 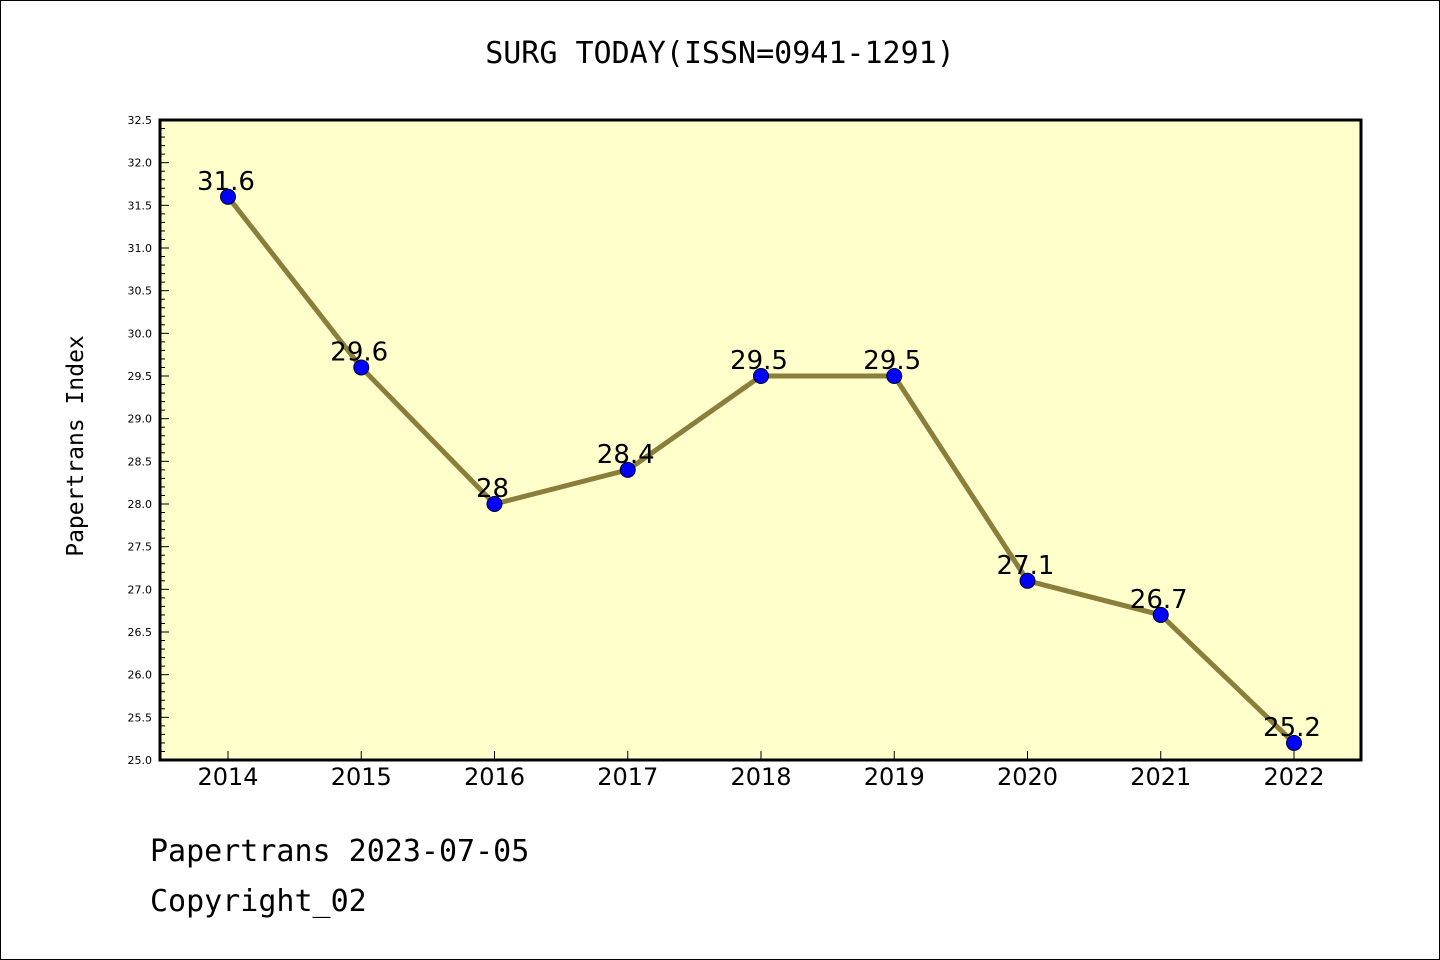 I want to click on x-tick-label: 2019, so click(x=894, y=777).